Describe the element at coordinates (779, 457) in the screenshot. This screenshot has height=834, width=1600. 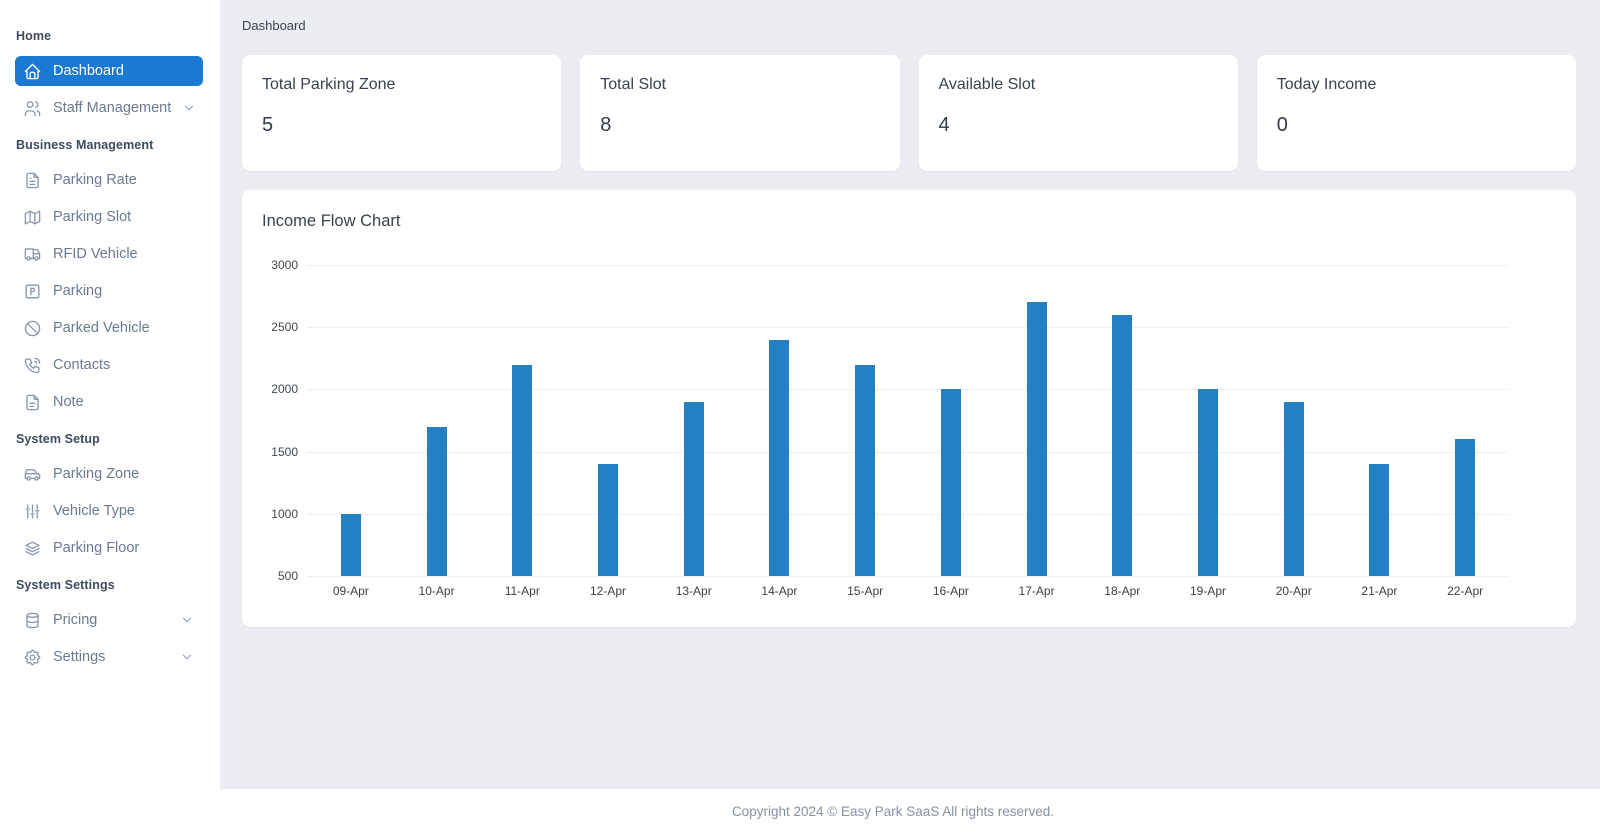
I see `bar-14-apr` at that location.